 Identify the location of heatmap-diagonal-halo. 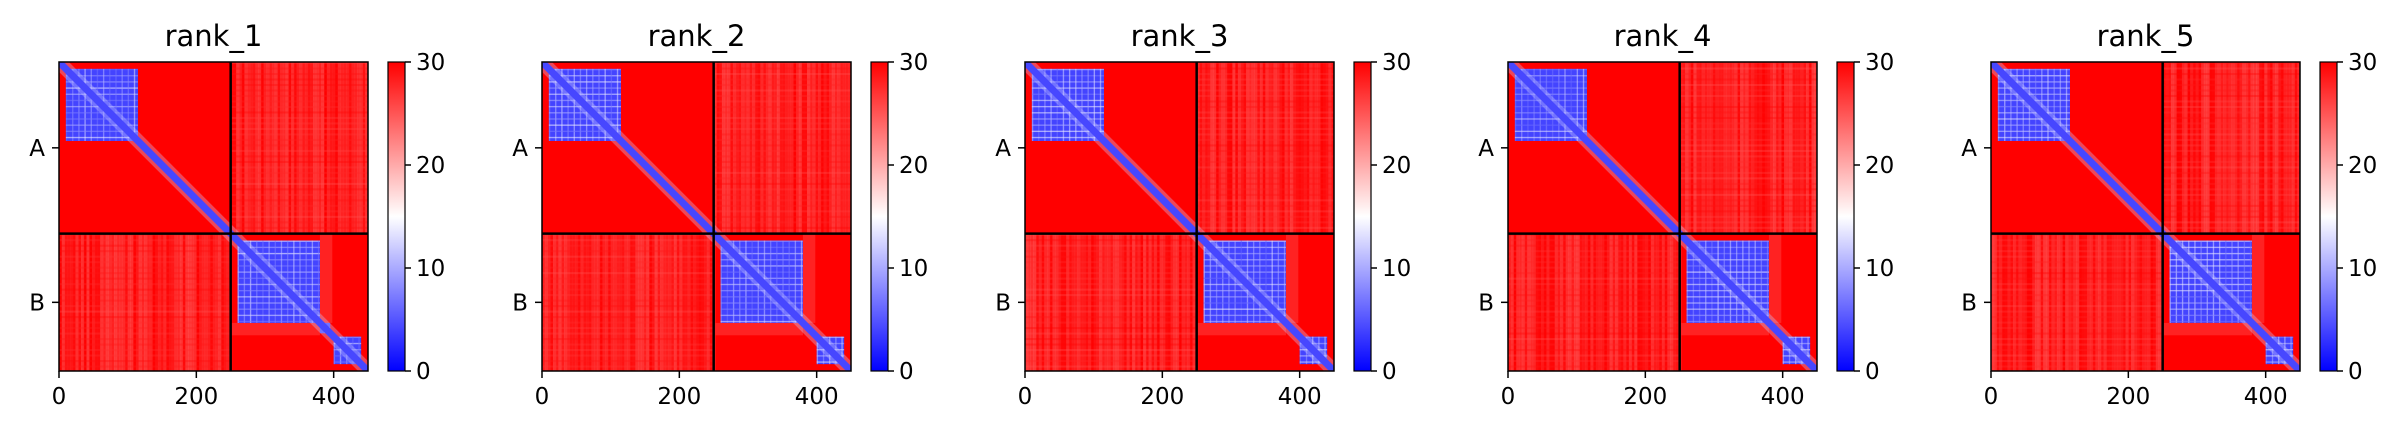
(2145, 216).